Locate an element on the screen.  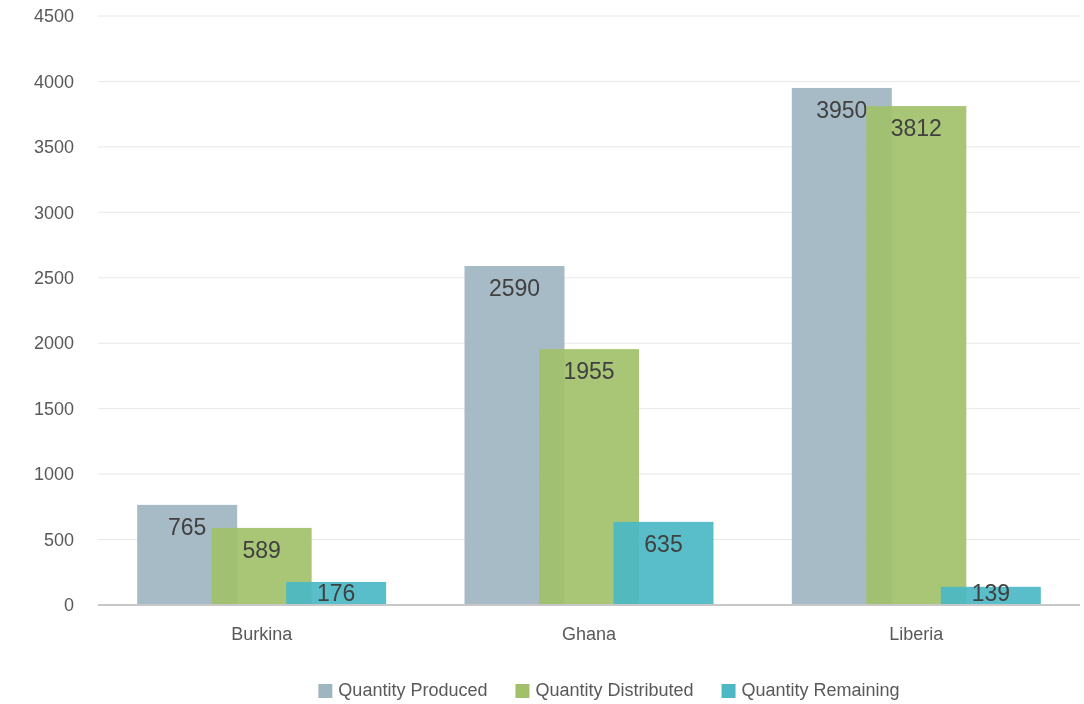
y-tick-label: 4000 is located at coordinates (53, 81).